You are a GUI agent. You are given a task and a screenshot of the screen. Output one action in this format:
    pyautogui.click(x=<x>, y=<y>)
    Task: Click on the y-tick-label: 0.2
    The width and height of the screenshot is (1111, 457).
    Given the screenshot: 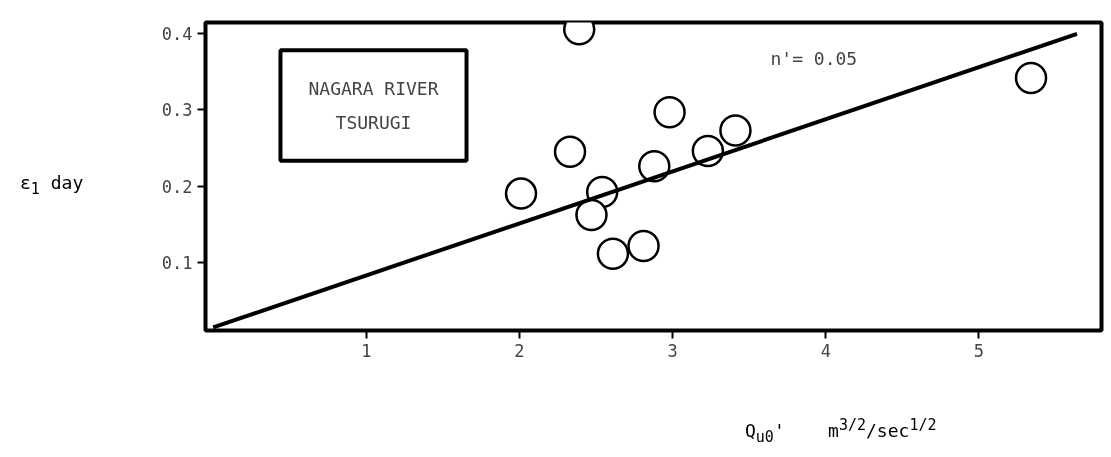 What is the action you would take?
    pyautogui.click(x=177, y=186)
    